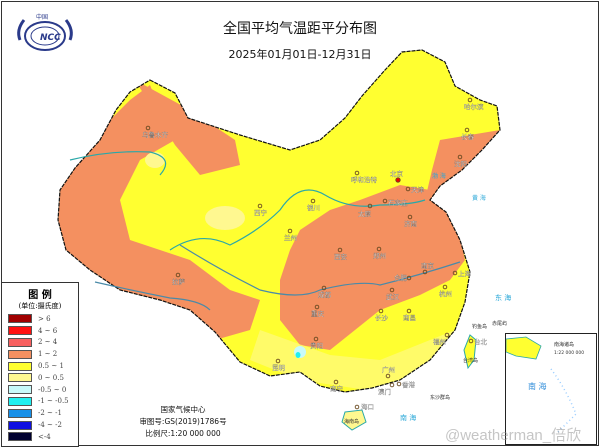 Image resolution: width=600 pixels, height=447 pixels. Describe the element at coordinates (48, 342) in the screenshot. I see `legend-label: 2 ~ 4` at that location.